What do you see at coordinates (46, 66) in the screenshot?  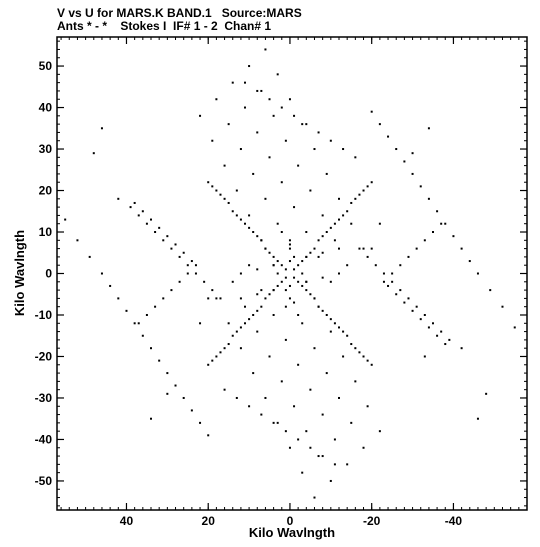 I see `y-tick-label: 50` at bounding box center [46, 66].